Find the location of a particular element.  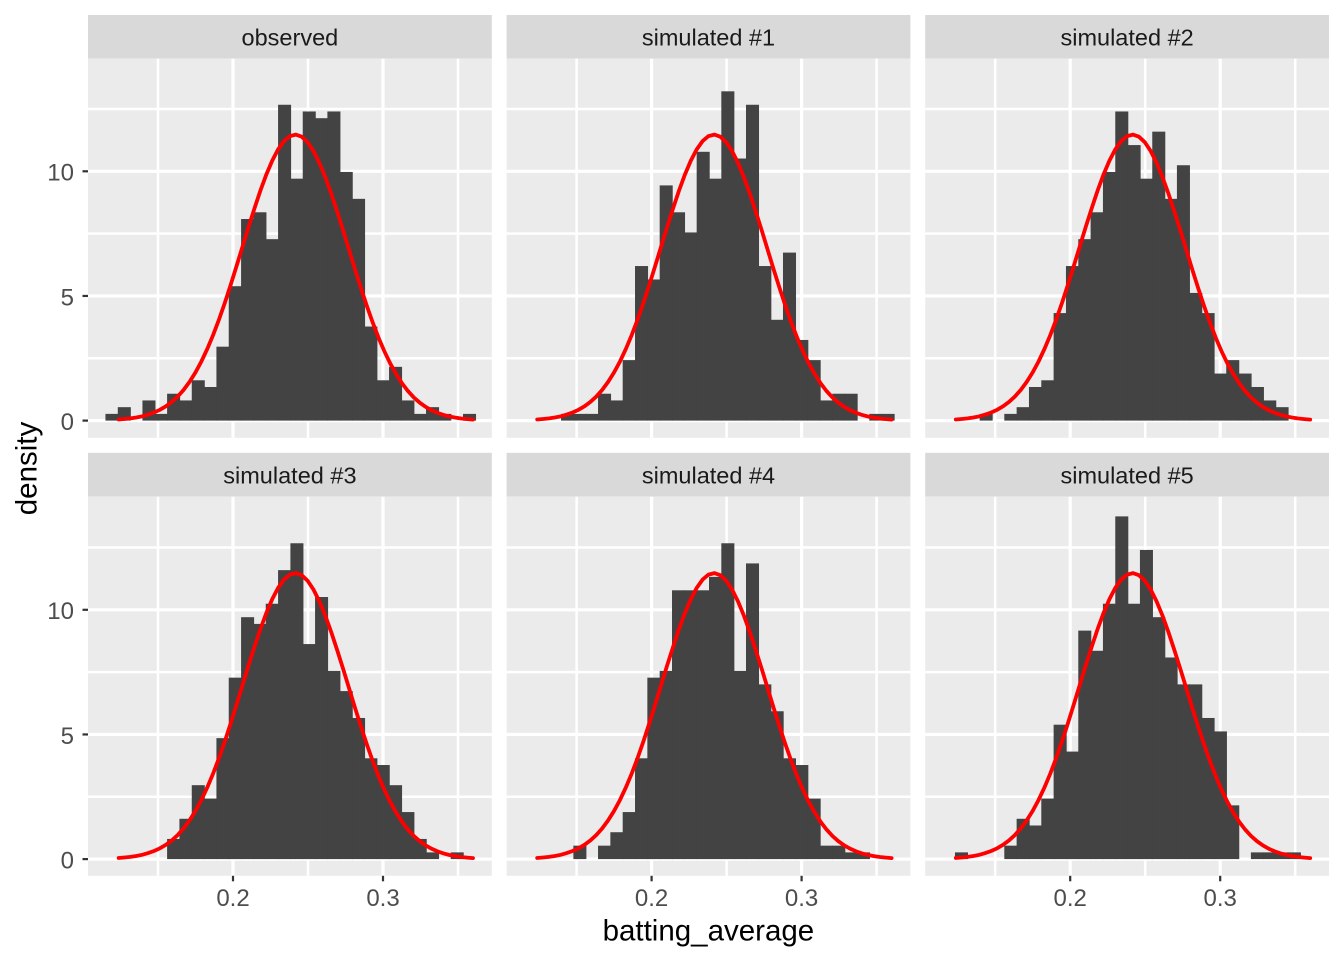

svg-text: simulated #4 is located at coordinates (708, 476).